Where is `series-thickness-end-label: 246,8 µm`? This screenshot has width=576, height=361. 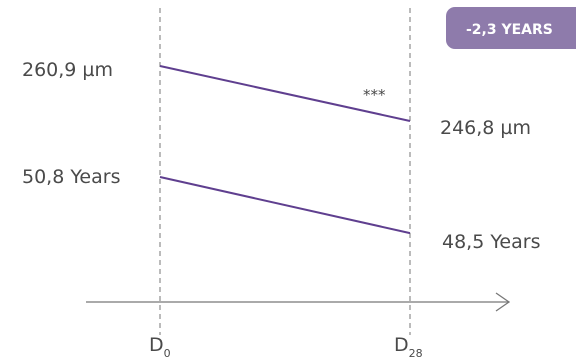
series-thickness-end-label: 246,8 µm is located at coordinates (485, 128).